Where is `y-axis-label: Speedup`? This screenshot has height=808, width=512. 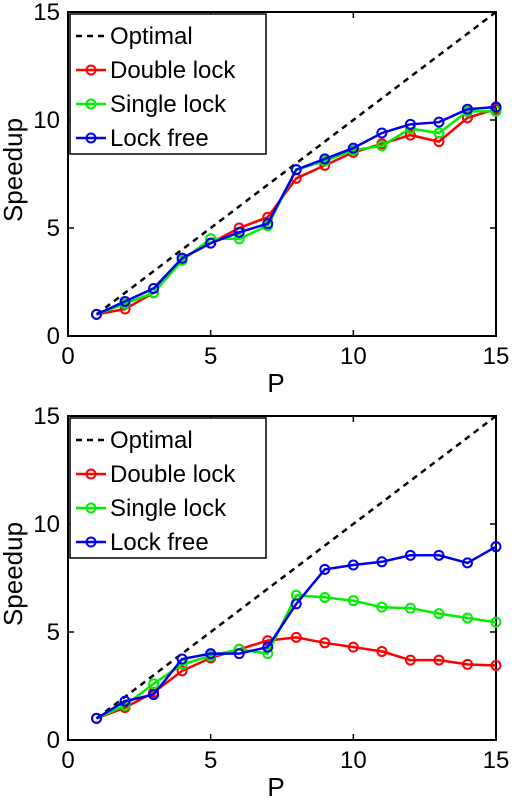 y-axis-label: Speedup is located at coordinates (14, 170).